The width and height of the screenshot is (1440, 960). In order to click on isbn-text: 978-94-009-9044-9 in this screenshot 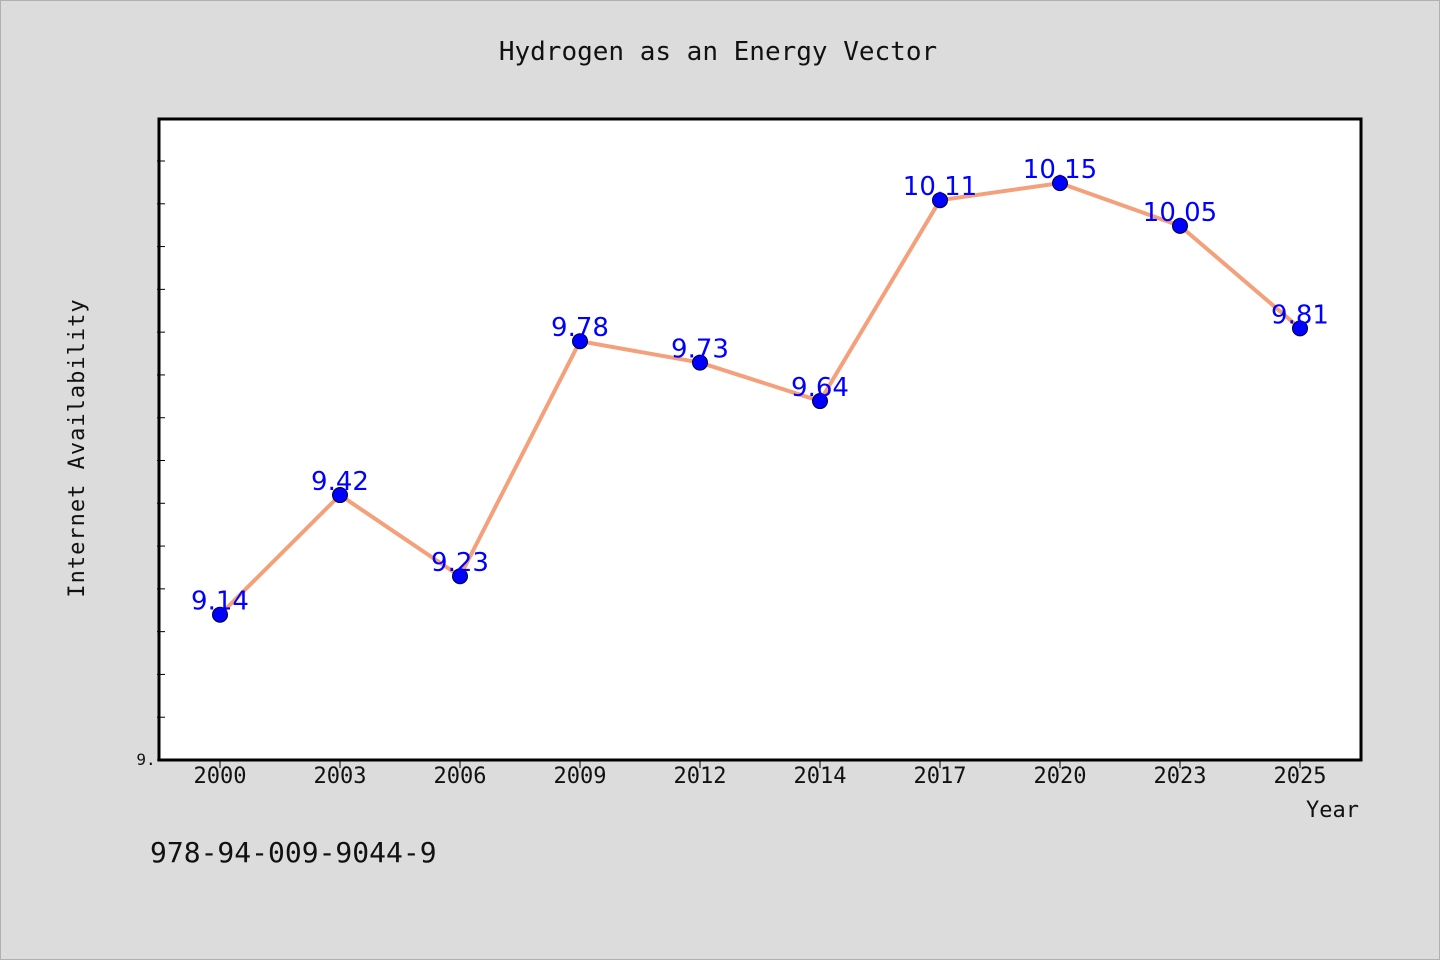, I will do `click(293, 852)`.